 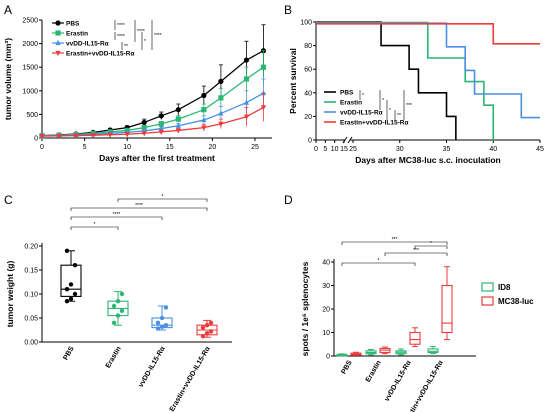 I want to click on panel-label-a: A, so click(x=8, y=10).